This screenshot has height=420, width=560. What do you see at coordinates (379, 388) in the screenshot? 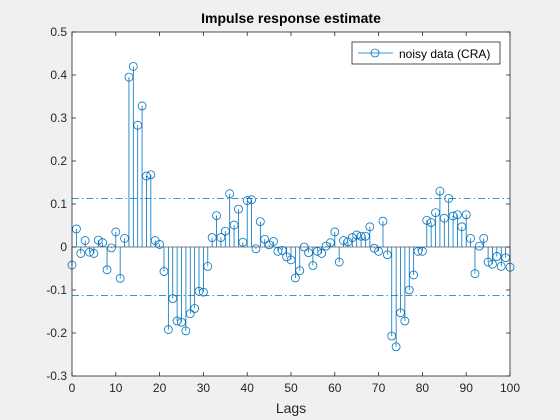
I see `x-tick-label: 70` at bounding box center [379, 388].